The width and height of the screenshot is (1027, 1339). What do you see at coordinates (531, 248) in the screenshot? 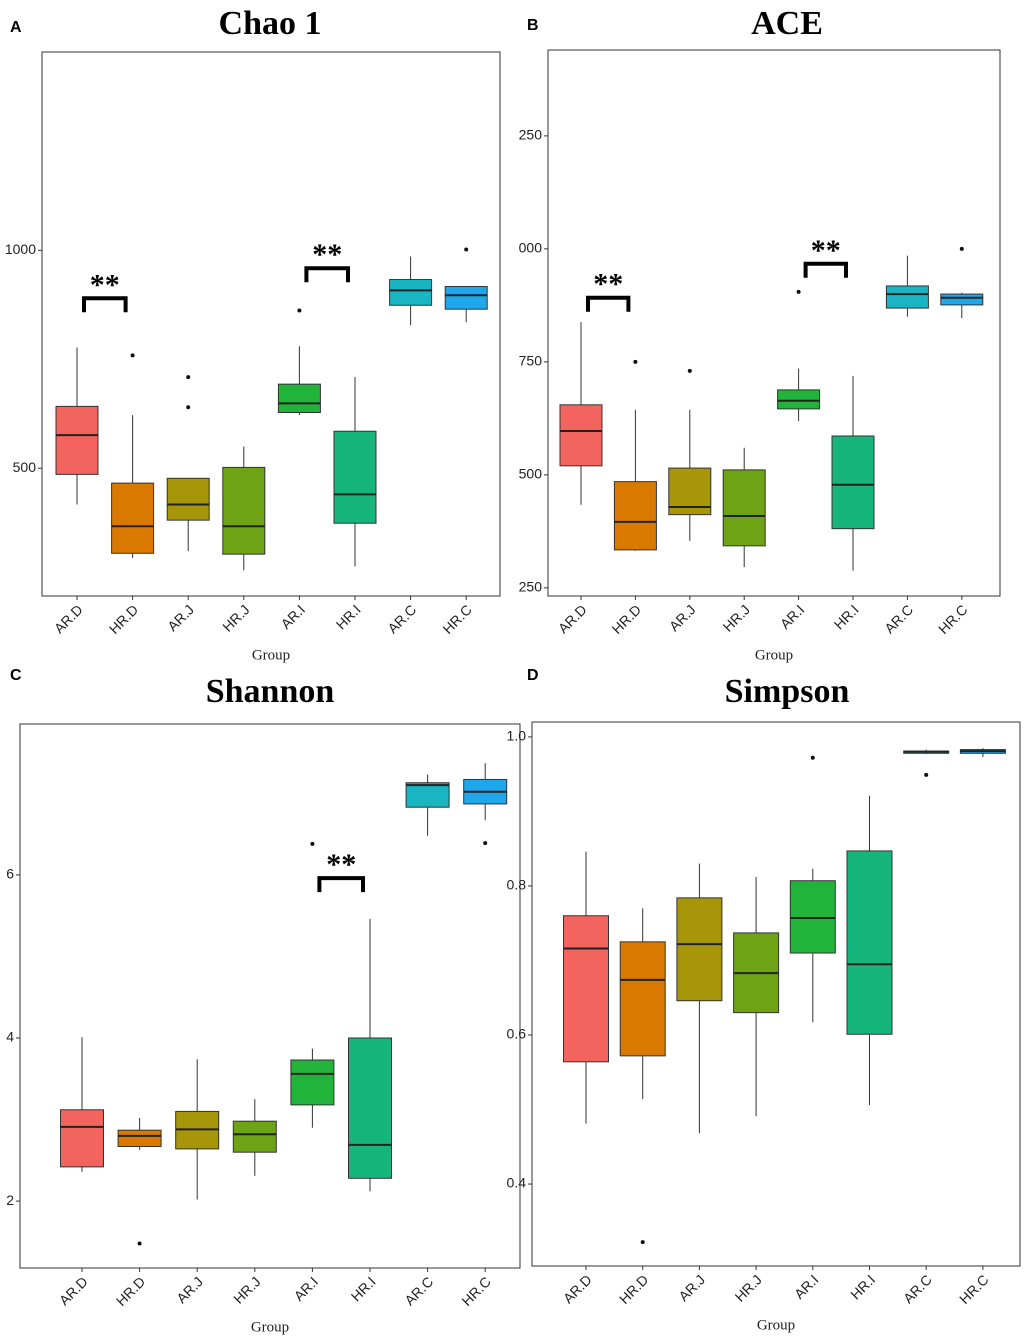
I see `y-tick-label: 000` at bounding box center [531, 248].